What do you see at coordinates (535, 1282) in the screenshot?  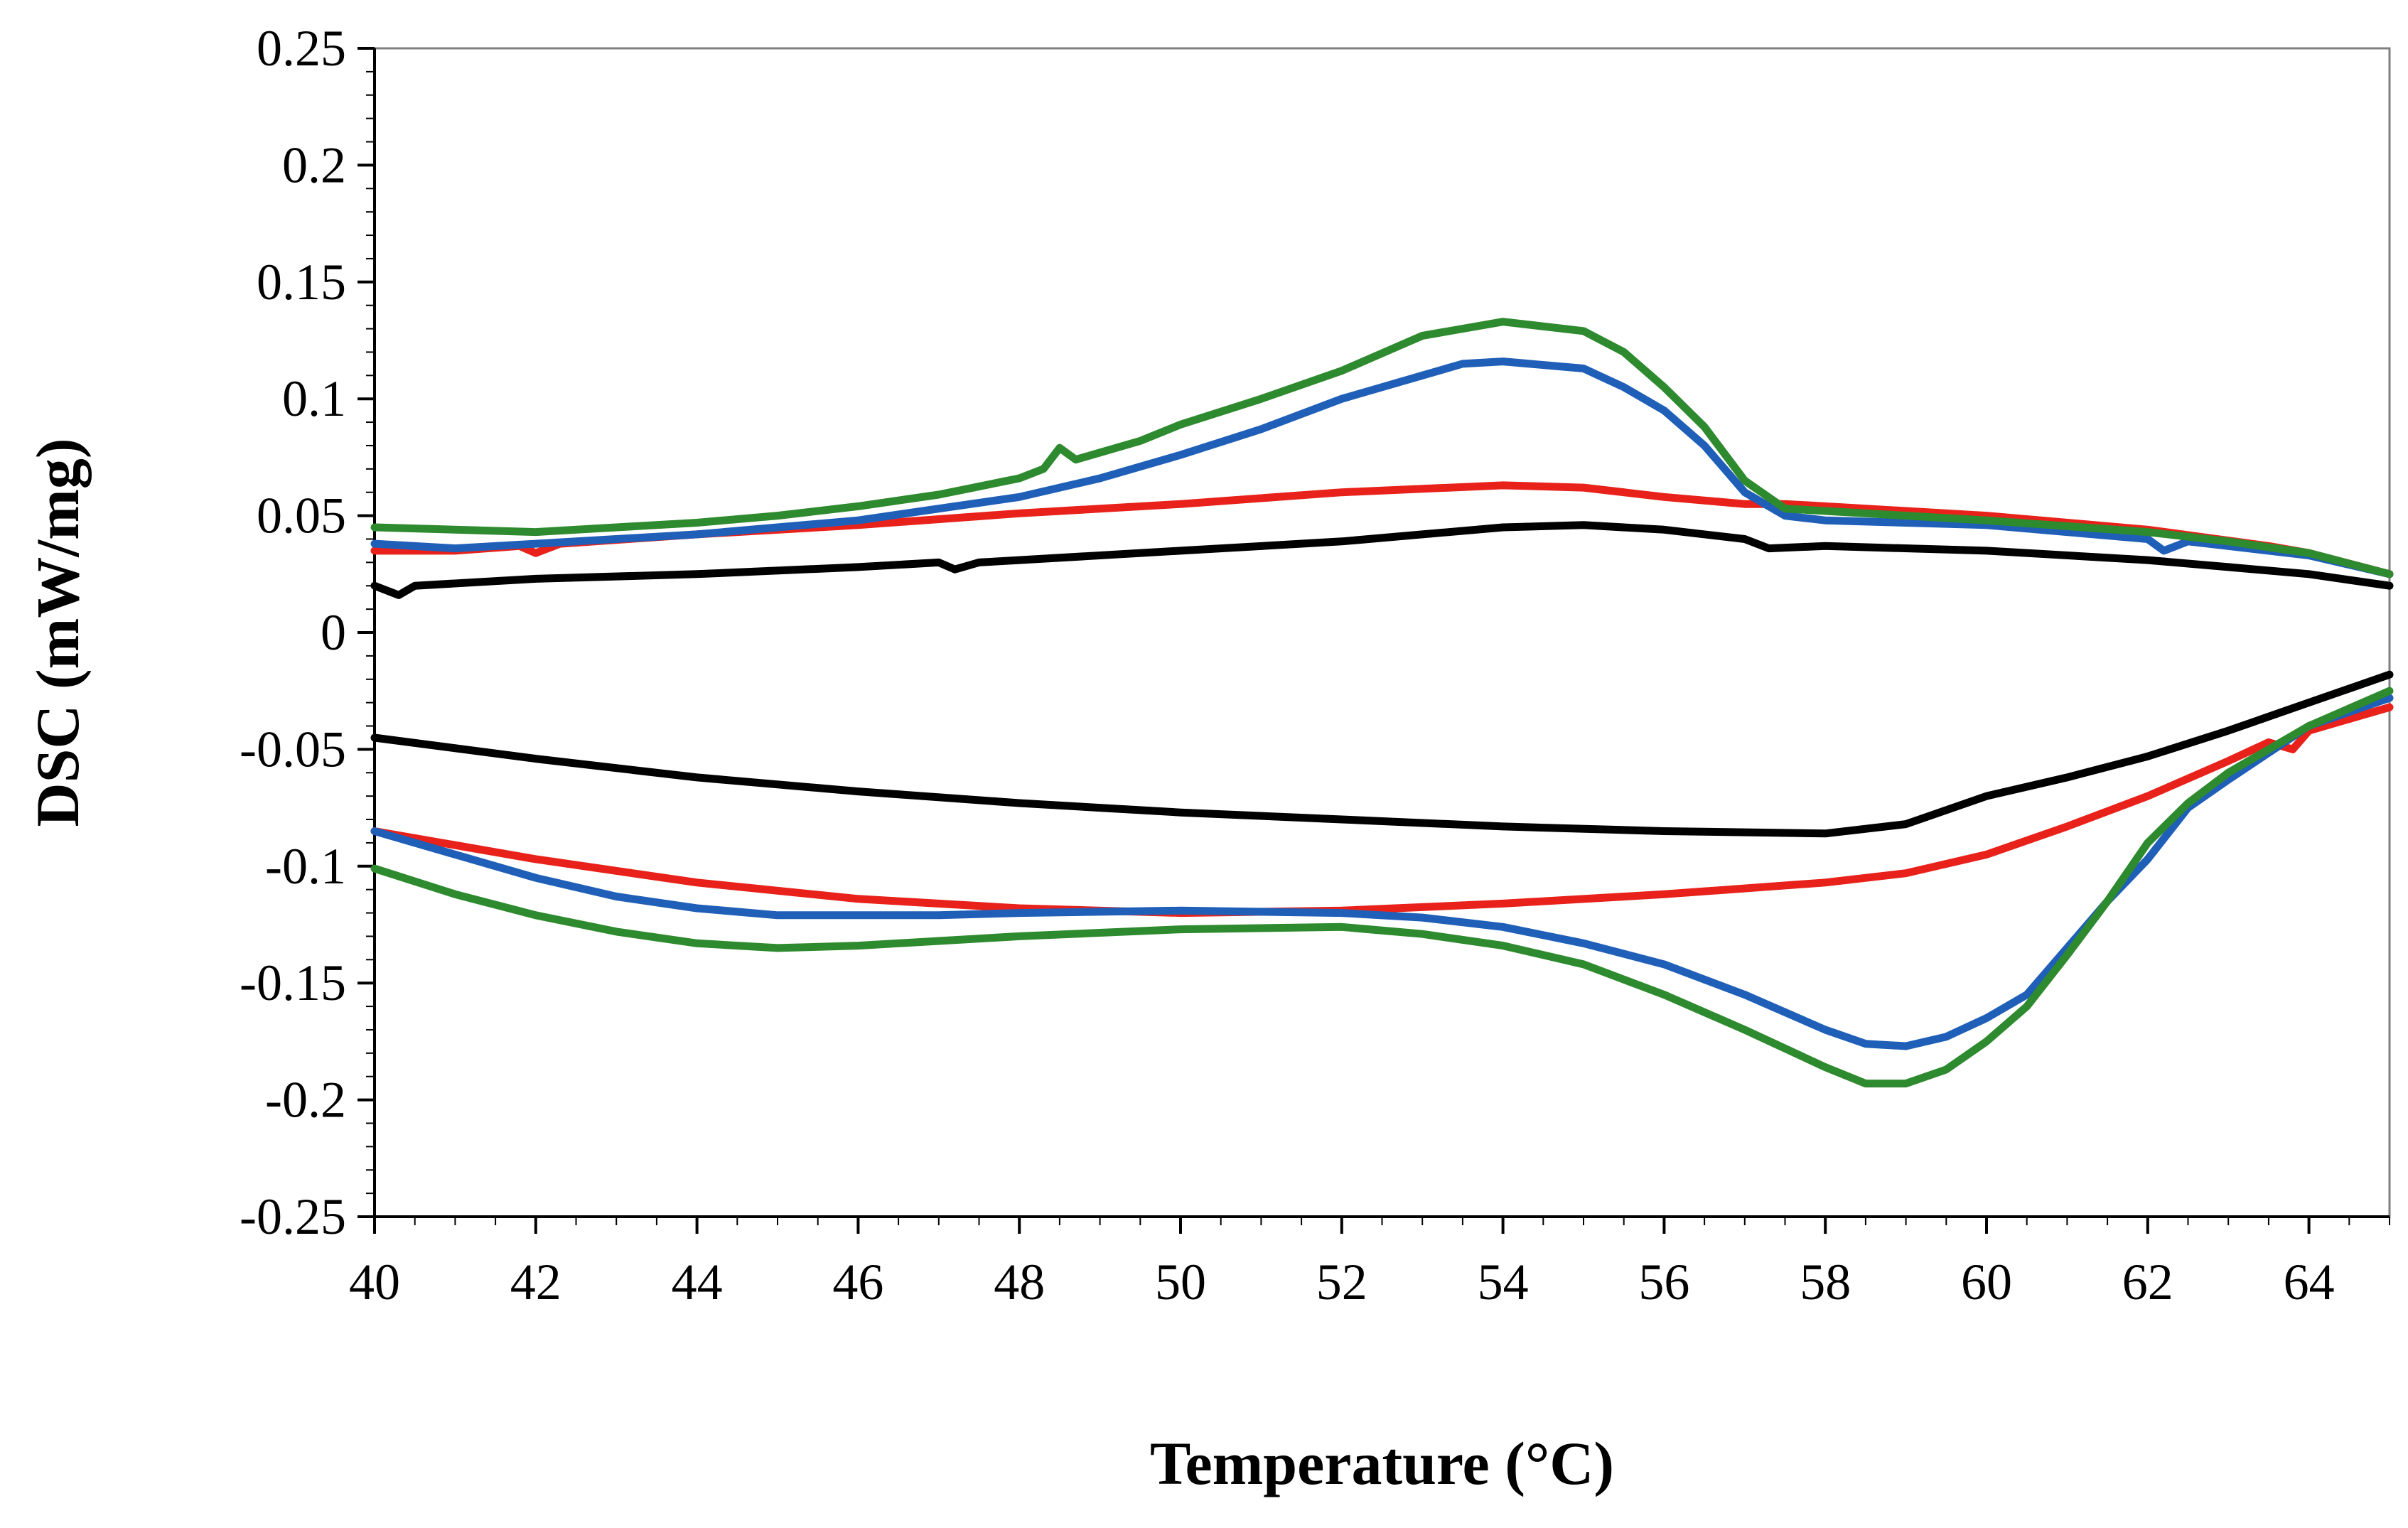 I see `x-tick-label: 42` at bounding box center [535, 1282].